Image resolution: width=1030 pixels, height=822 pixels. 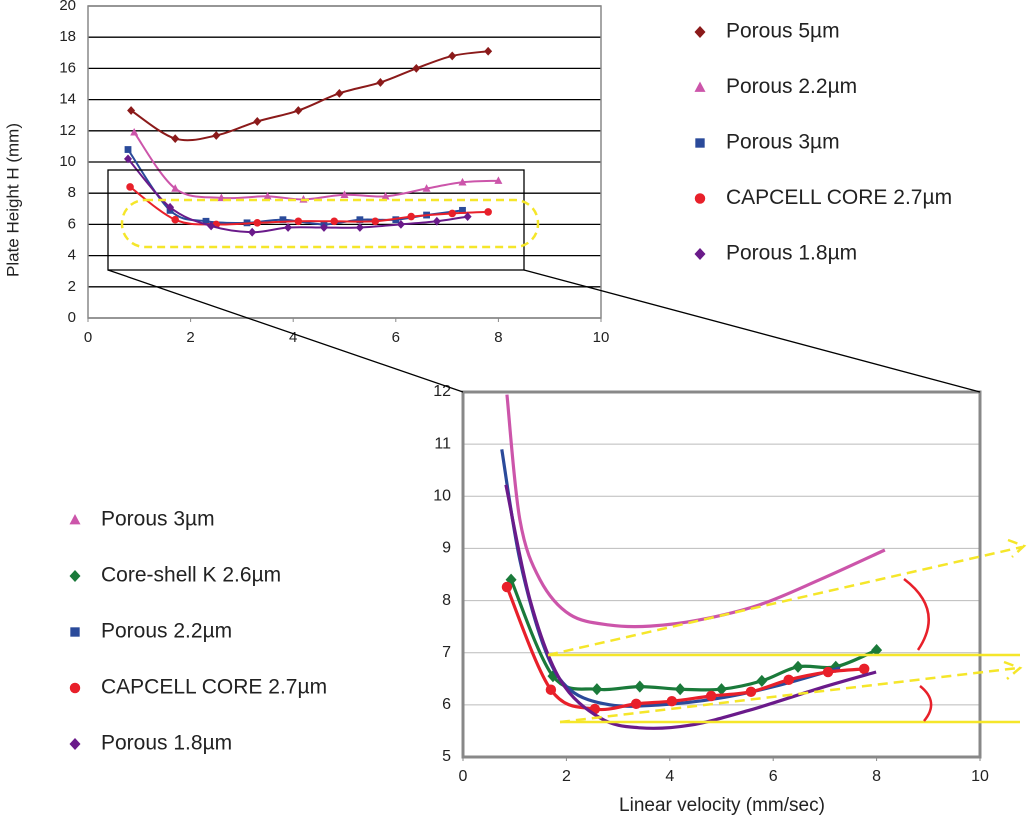 I want to click on highlight-box, so click(x=330, y=223).